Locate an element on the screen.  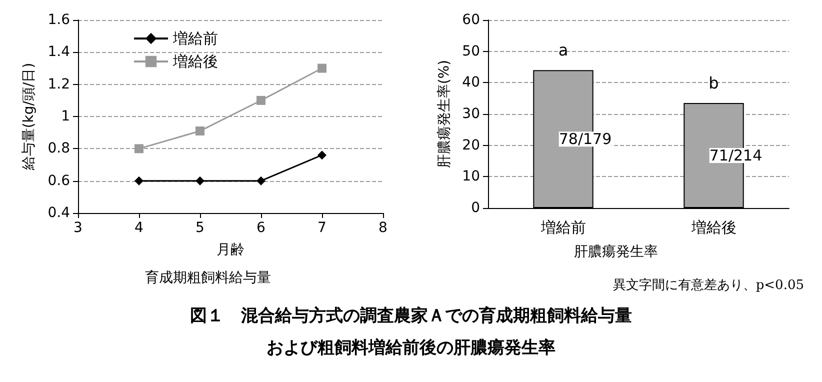
legend-label: 増給後 is located at coordinates (195, 61).